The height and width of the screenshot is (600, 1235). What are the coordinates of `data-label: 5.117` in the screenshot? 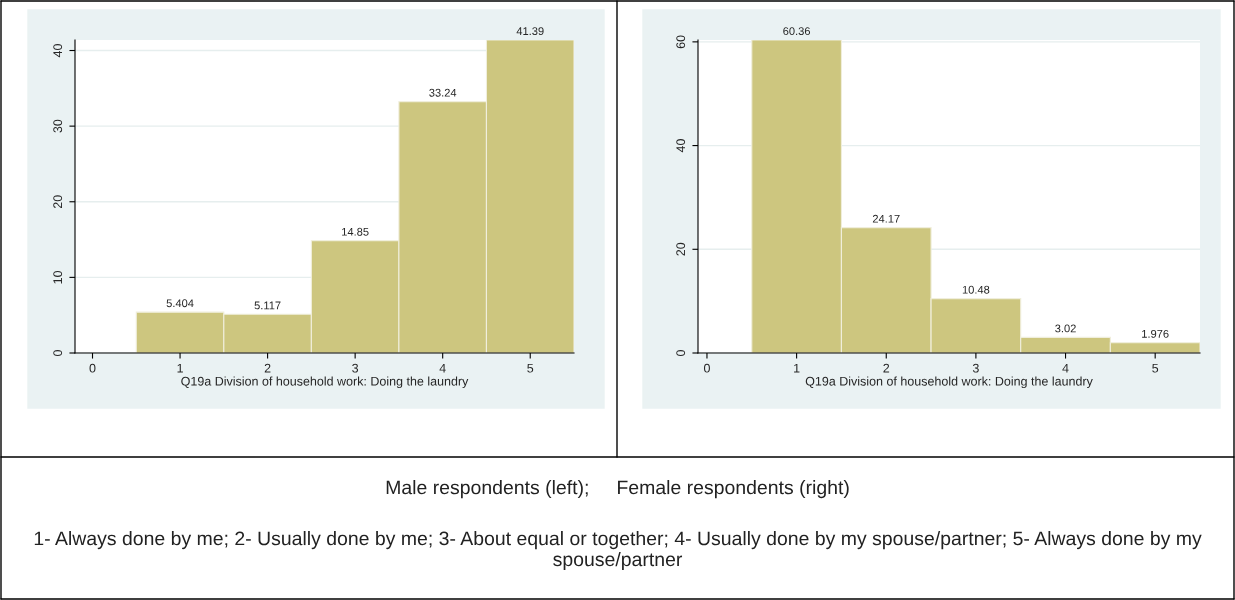 It's located at (267, 305).